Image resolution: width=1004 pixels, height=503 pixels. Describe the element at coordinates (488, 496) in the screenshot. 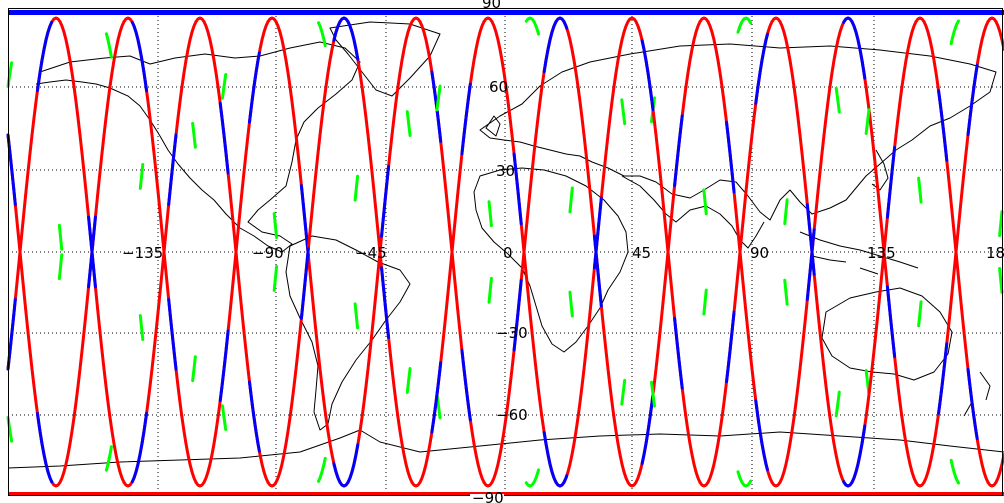

I see `label-lat-minus-90: −90` at that location.